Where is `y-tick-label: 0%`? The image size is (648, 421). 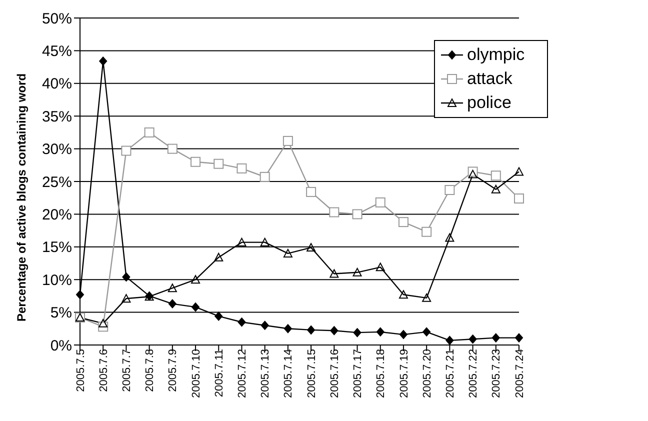 y-tick-label: 0% is located at coordinates (61, 345).